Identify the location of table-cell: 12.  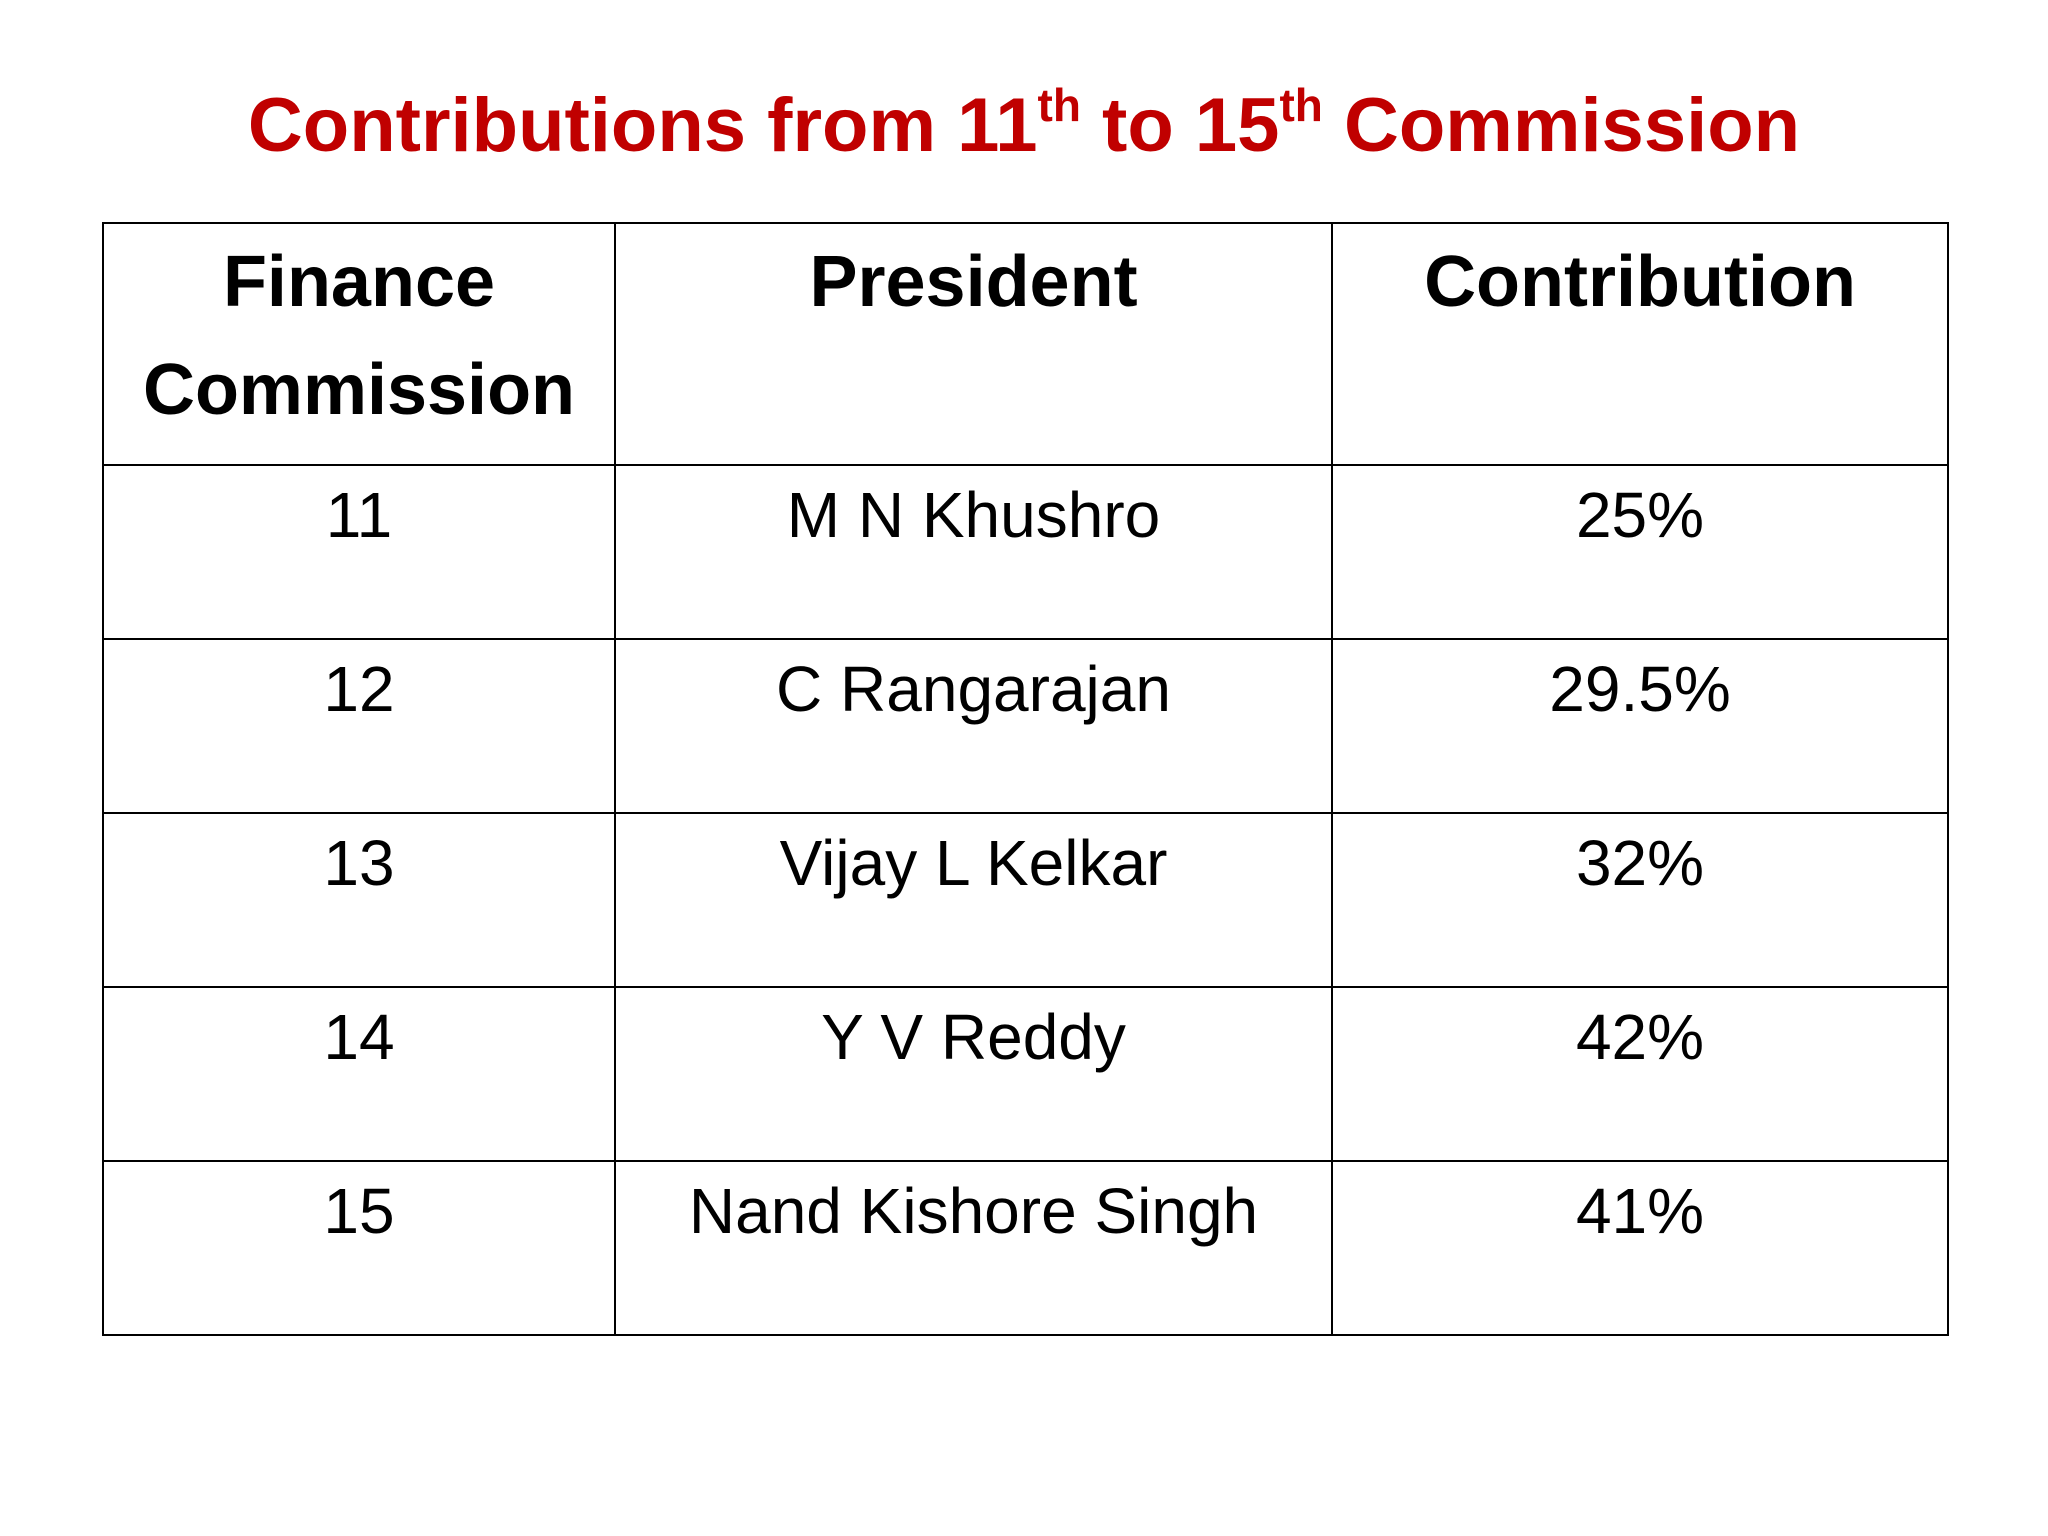
(359, 726).